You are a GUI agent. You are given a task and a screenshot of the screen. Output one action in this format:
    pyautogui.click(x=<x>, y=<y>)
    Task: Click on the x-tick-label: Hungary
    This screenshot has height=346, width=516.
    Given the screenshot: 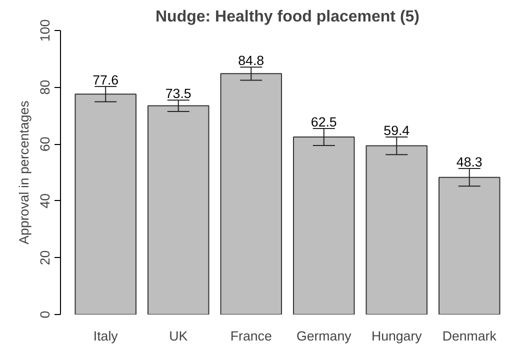 What is the action you would take?
    pyautogui.click(x=396, y=336)
    